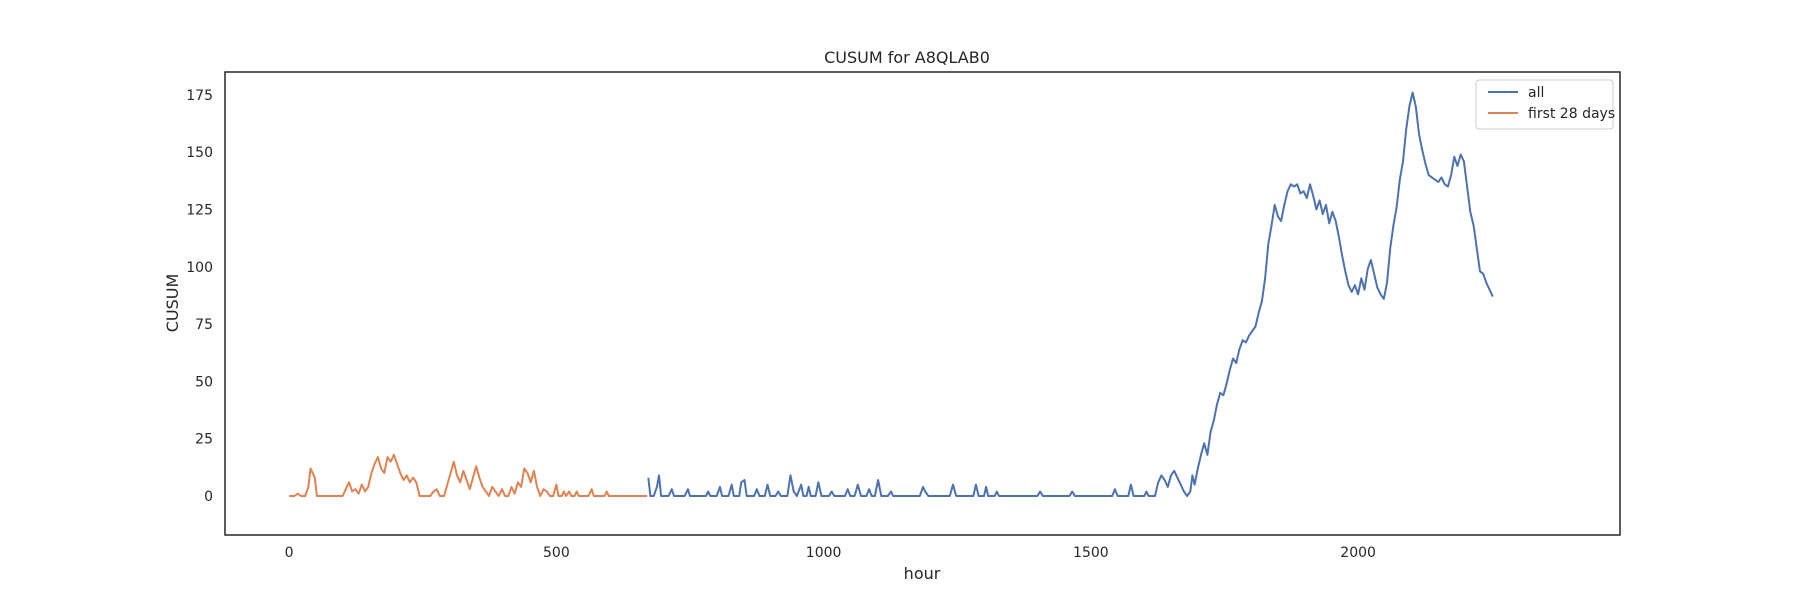 The width and height of the screenshot is (1800, 600). Describe the element at coordinates (204, 382) in the screenshot. I see `y-tick-label: 50` at that location.